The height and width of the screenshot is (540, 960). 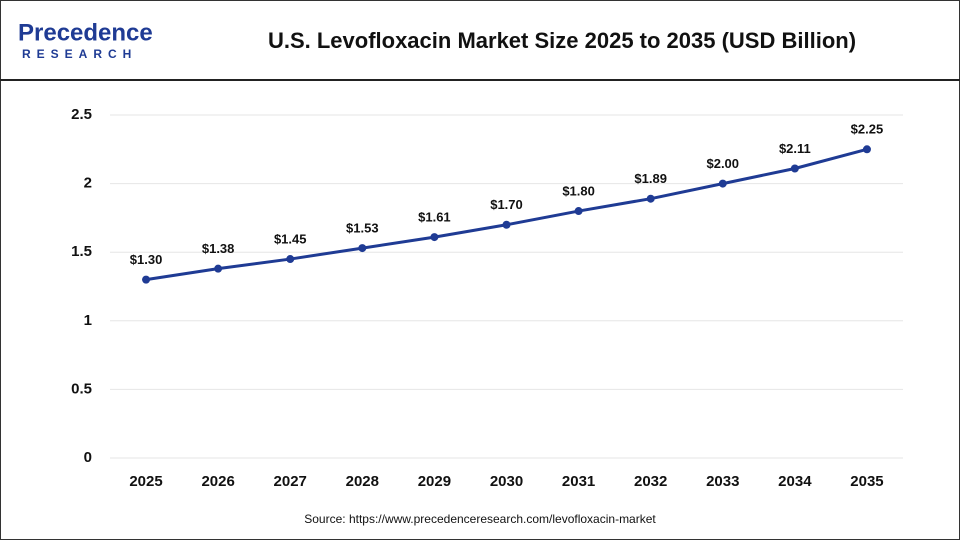 What do you see at coordinates (506, 481) in the screenshot?
I see `x-tick-label: 2030` at bounding box center [506, 481].